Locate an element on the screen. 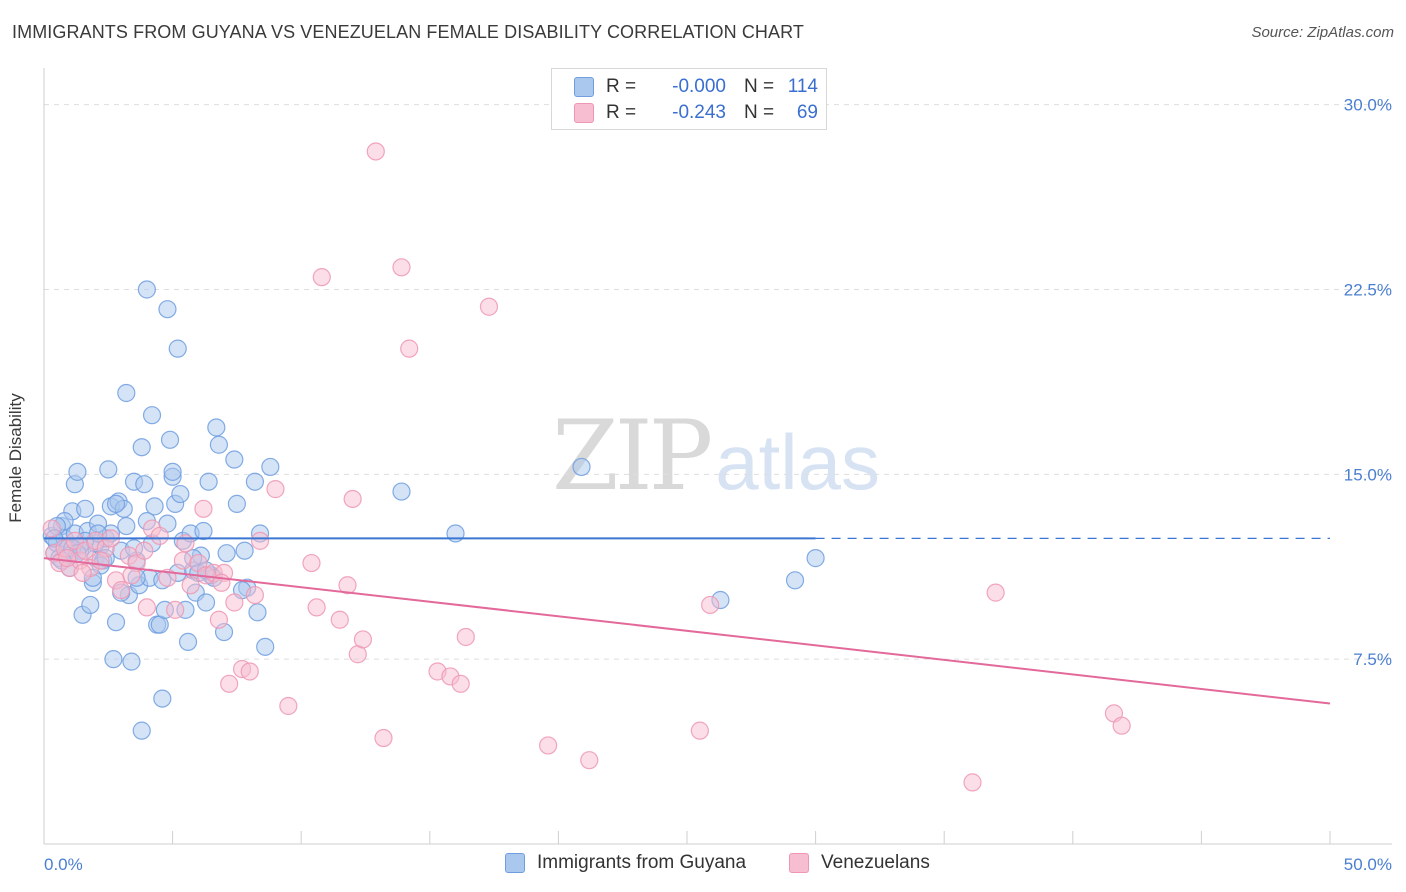 Image resolution: width=1406 pixels, height=892 pixels. y-axis-label: Female Disability is located at coordinates (15, 458).